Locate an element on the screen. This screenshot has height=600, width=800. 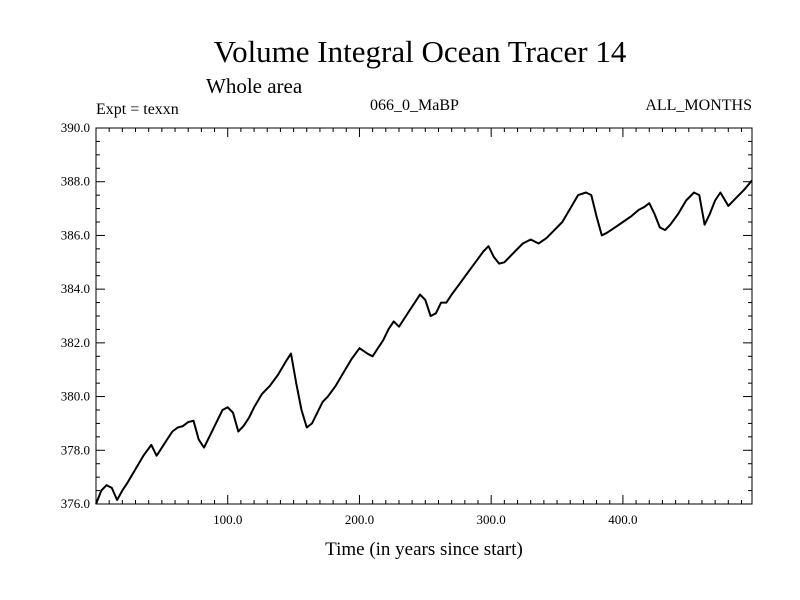
chart-subtitle: Whole area is located at coordinates (254, 86).